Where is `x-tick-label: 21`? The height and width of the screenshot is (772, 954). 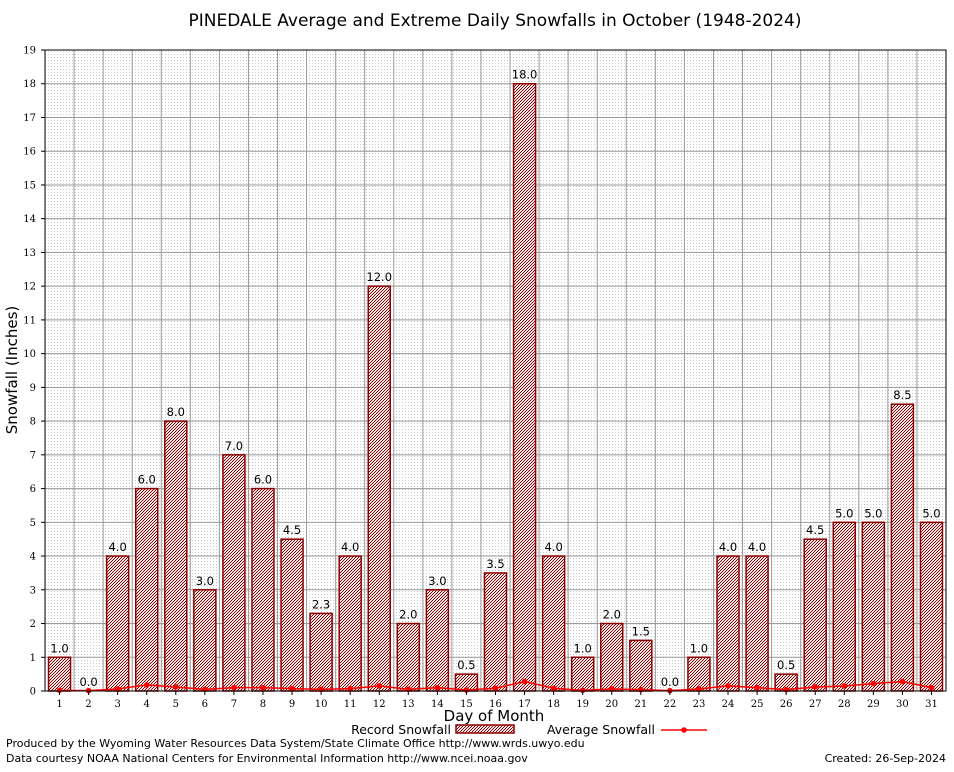 x-tick-label: 21 is located at coordinates (640, 704).